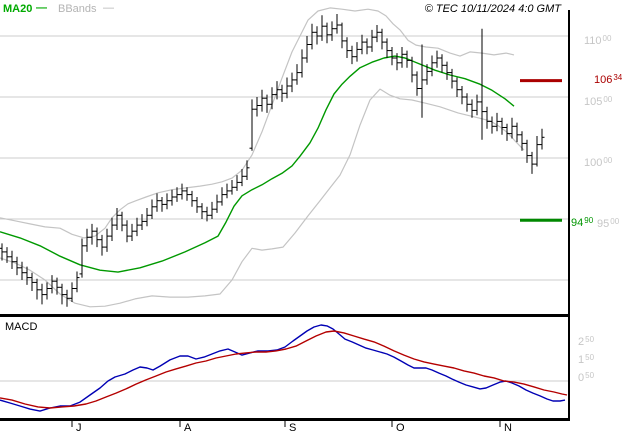  Describe the element at coordinates (400, 428) in the screenshot. I see `month-axis-label: O` at that location.